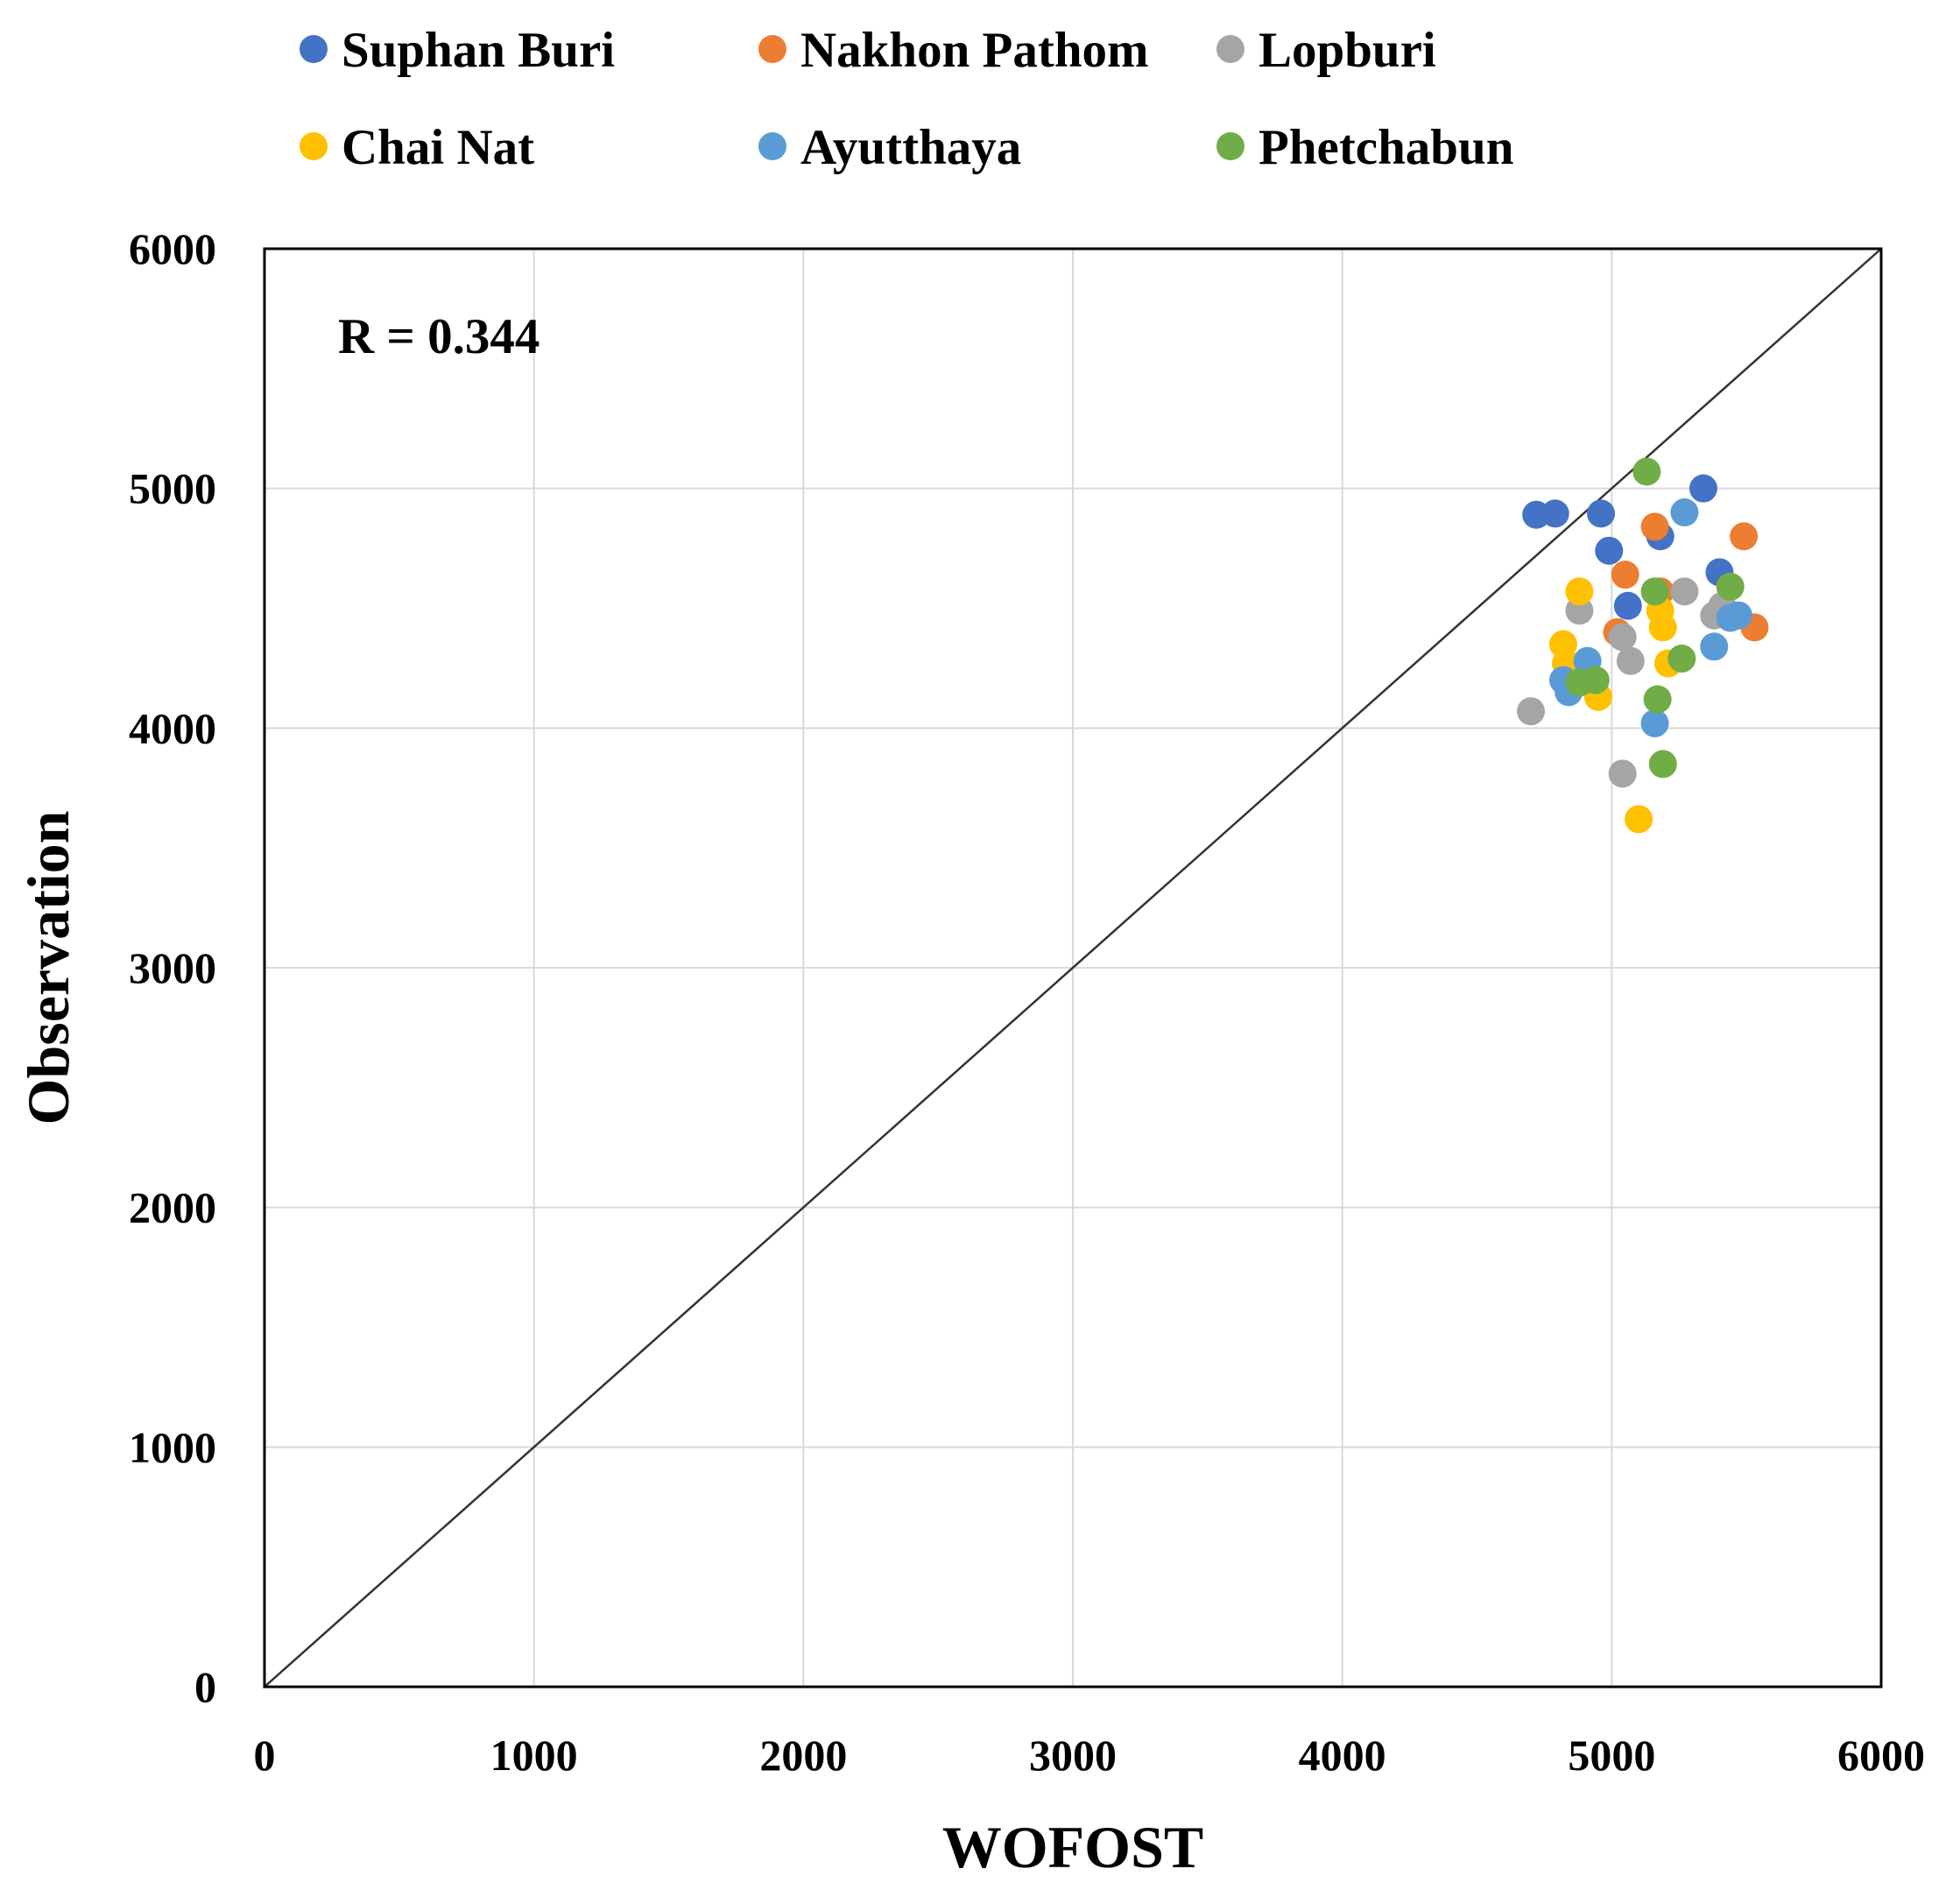  Describe the element at coordinates (172, 488) in the screenshot. I see `y-tick-label: 5000` at that location.